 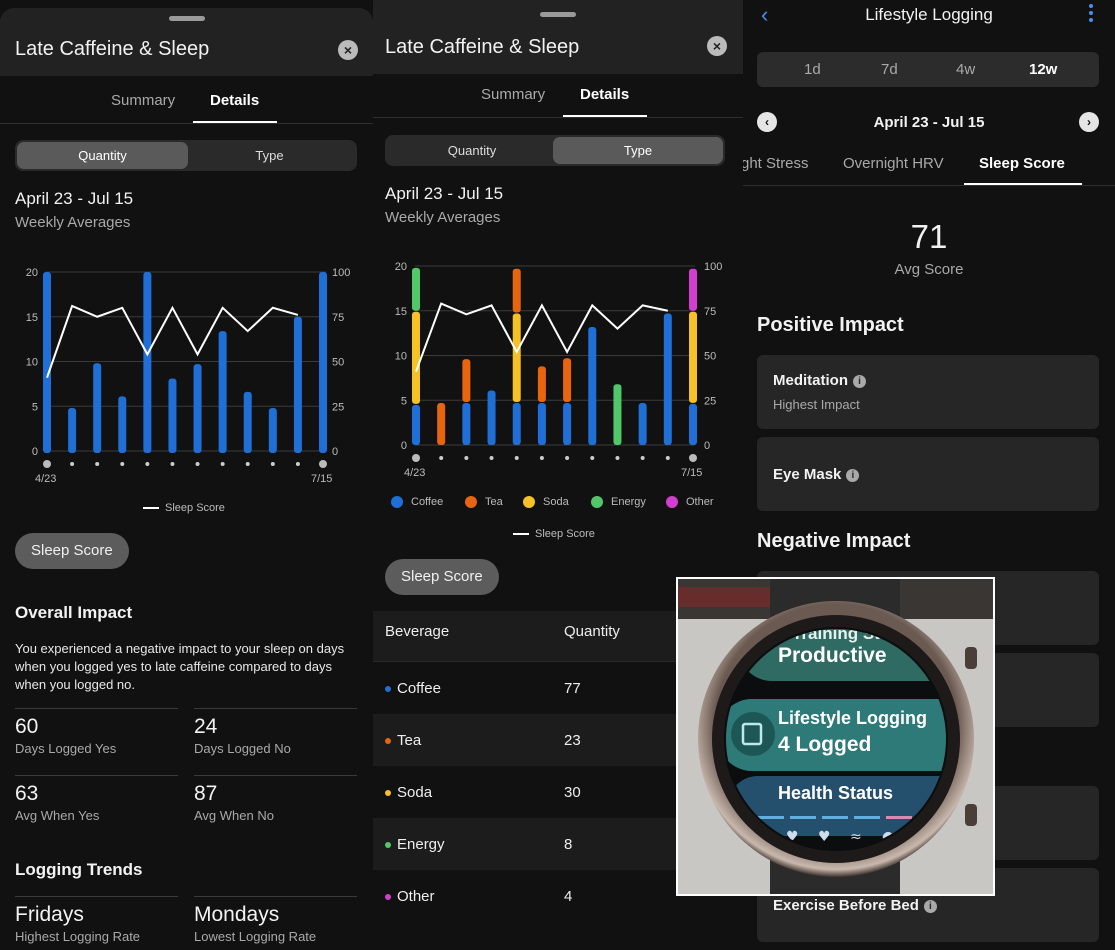 What do you see at coordinates (74, 612) in the screenshot?
I see `overall-impact-heading: Overall Impact` at bounding box center [74, 612].